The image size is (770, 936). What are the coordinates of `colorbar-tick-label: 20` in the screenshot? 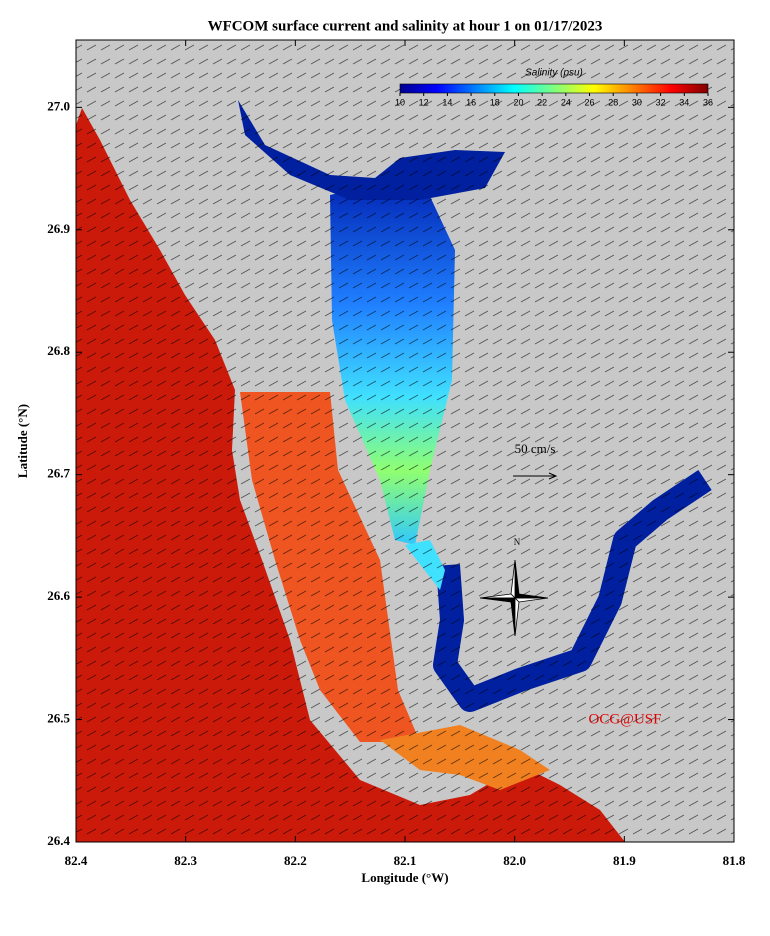 It's located at (518, 102).